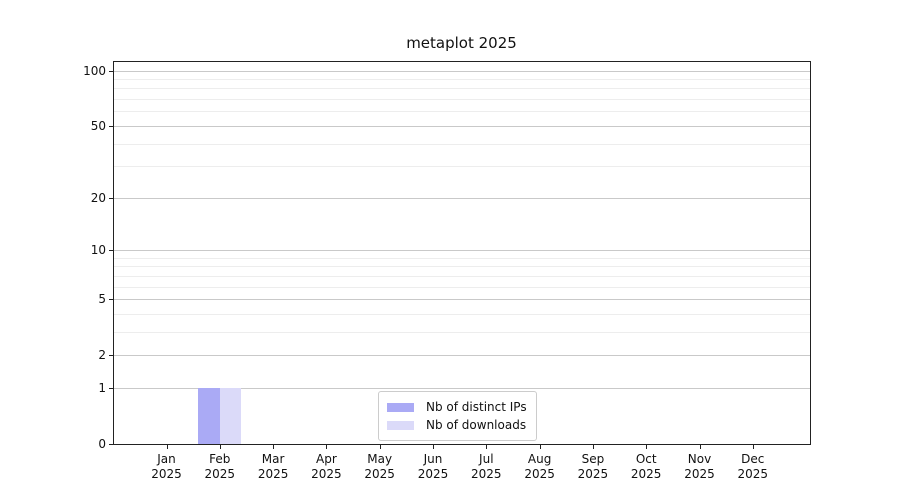 This screenshot has width=900, height=500. Describe the element at coordinates (98, 125) in the screenshot. I see `y-tick-label: 50` at that location.